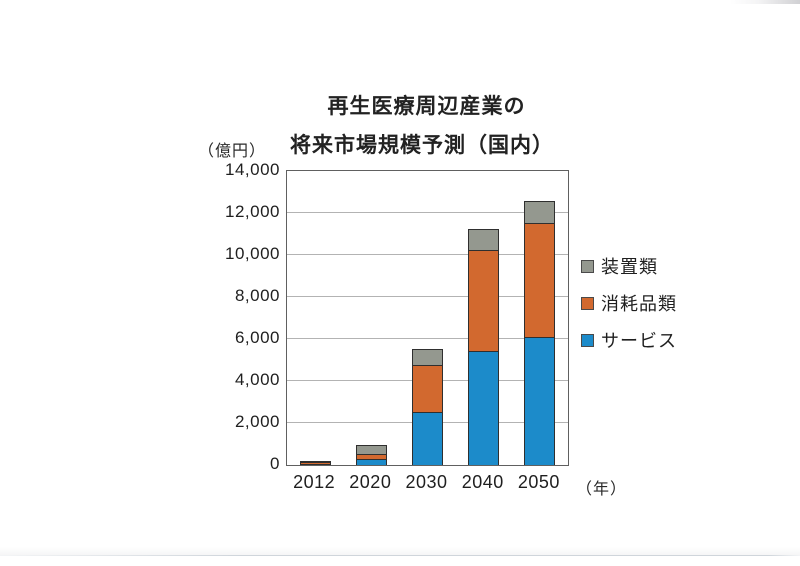 Image resolution: width=800 pixels, height=566 pixels. I want to click on bar-2040, so click(484, 347).